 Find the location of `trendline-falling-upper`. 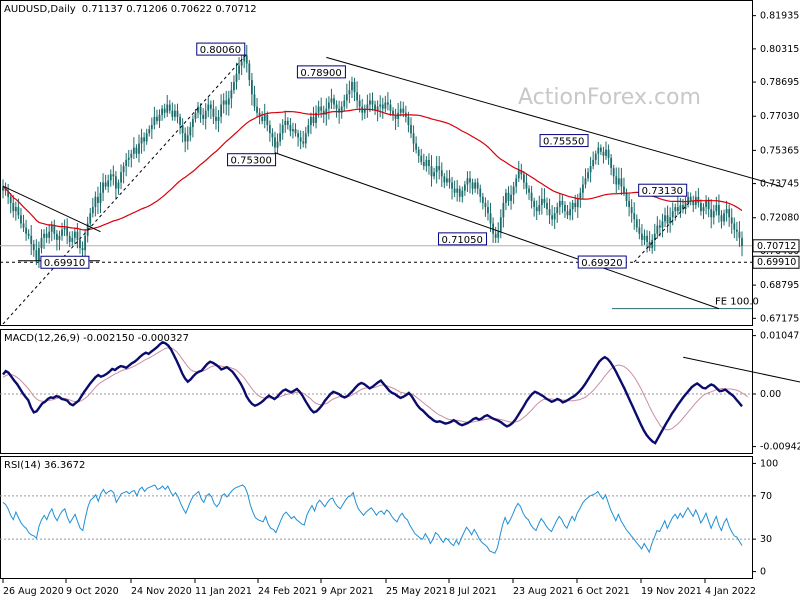

trendline-falling-upper is located at coordinates (555, 122).